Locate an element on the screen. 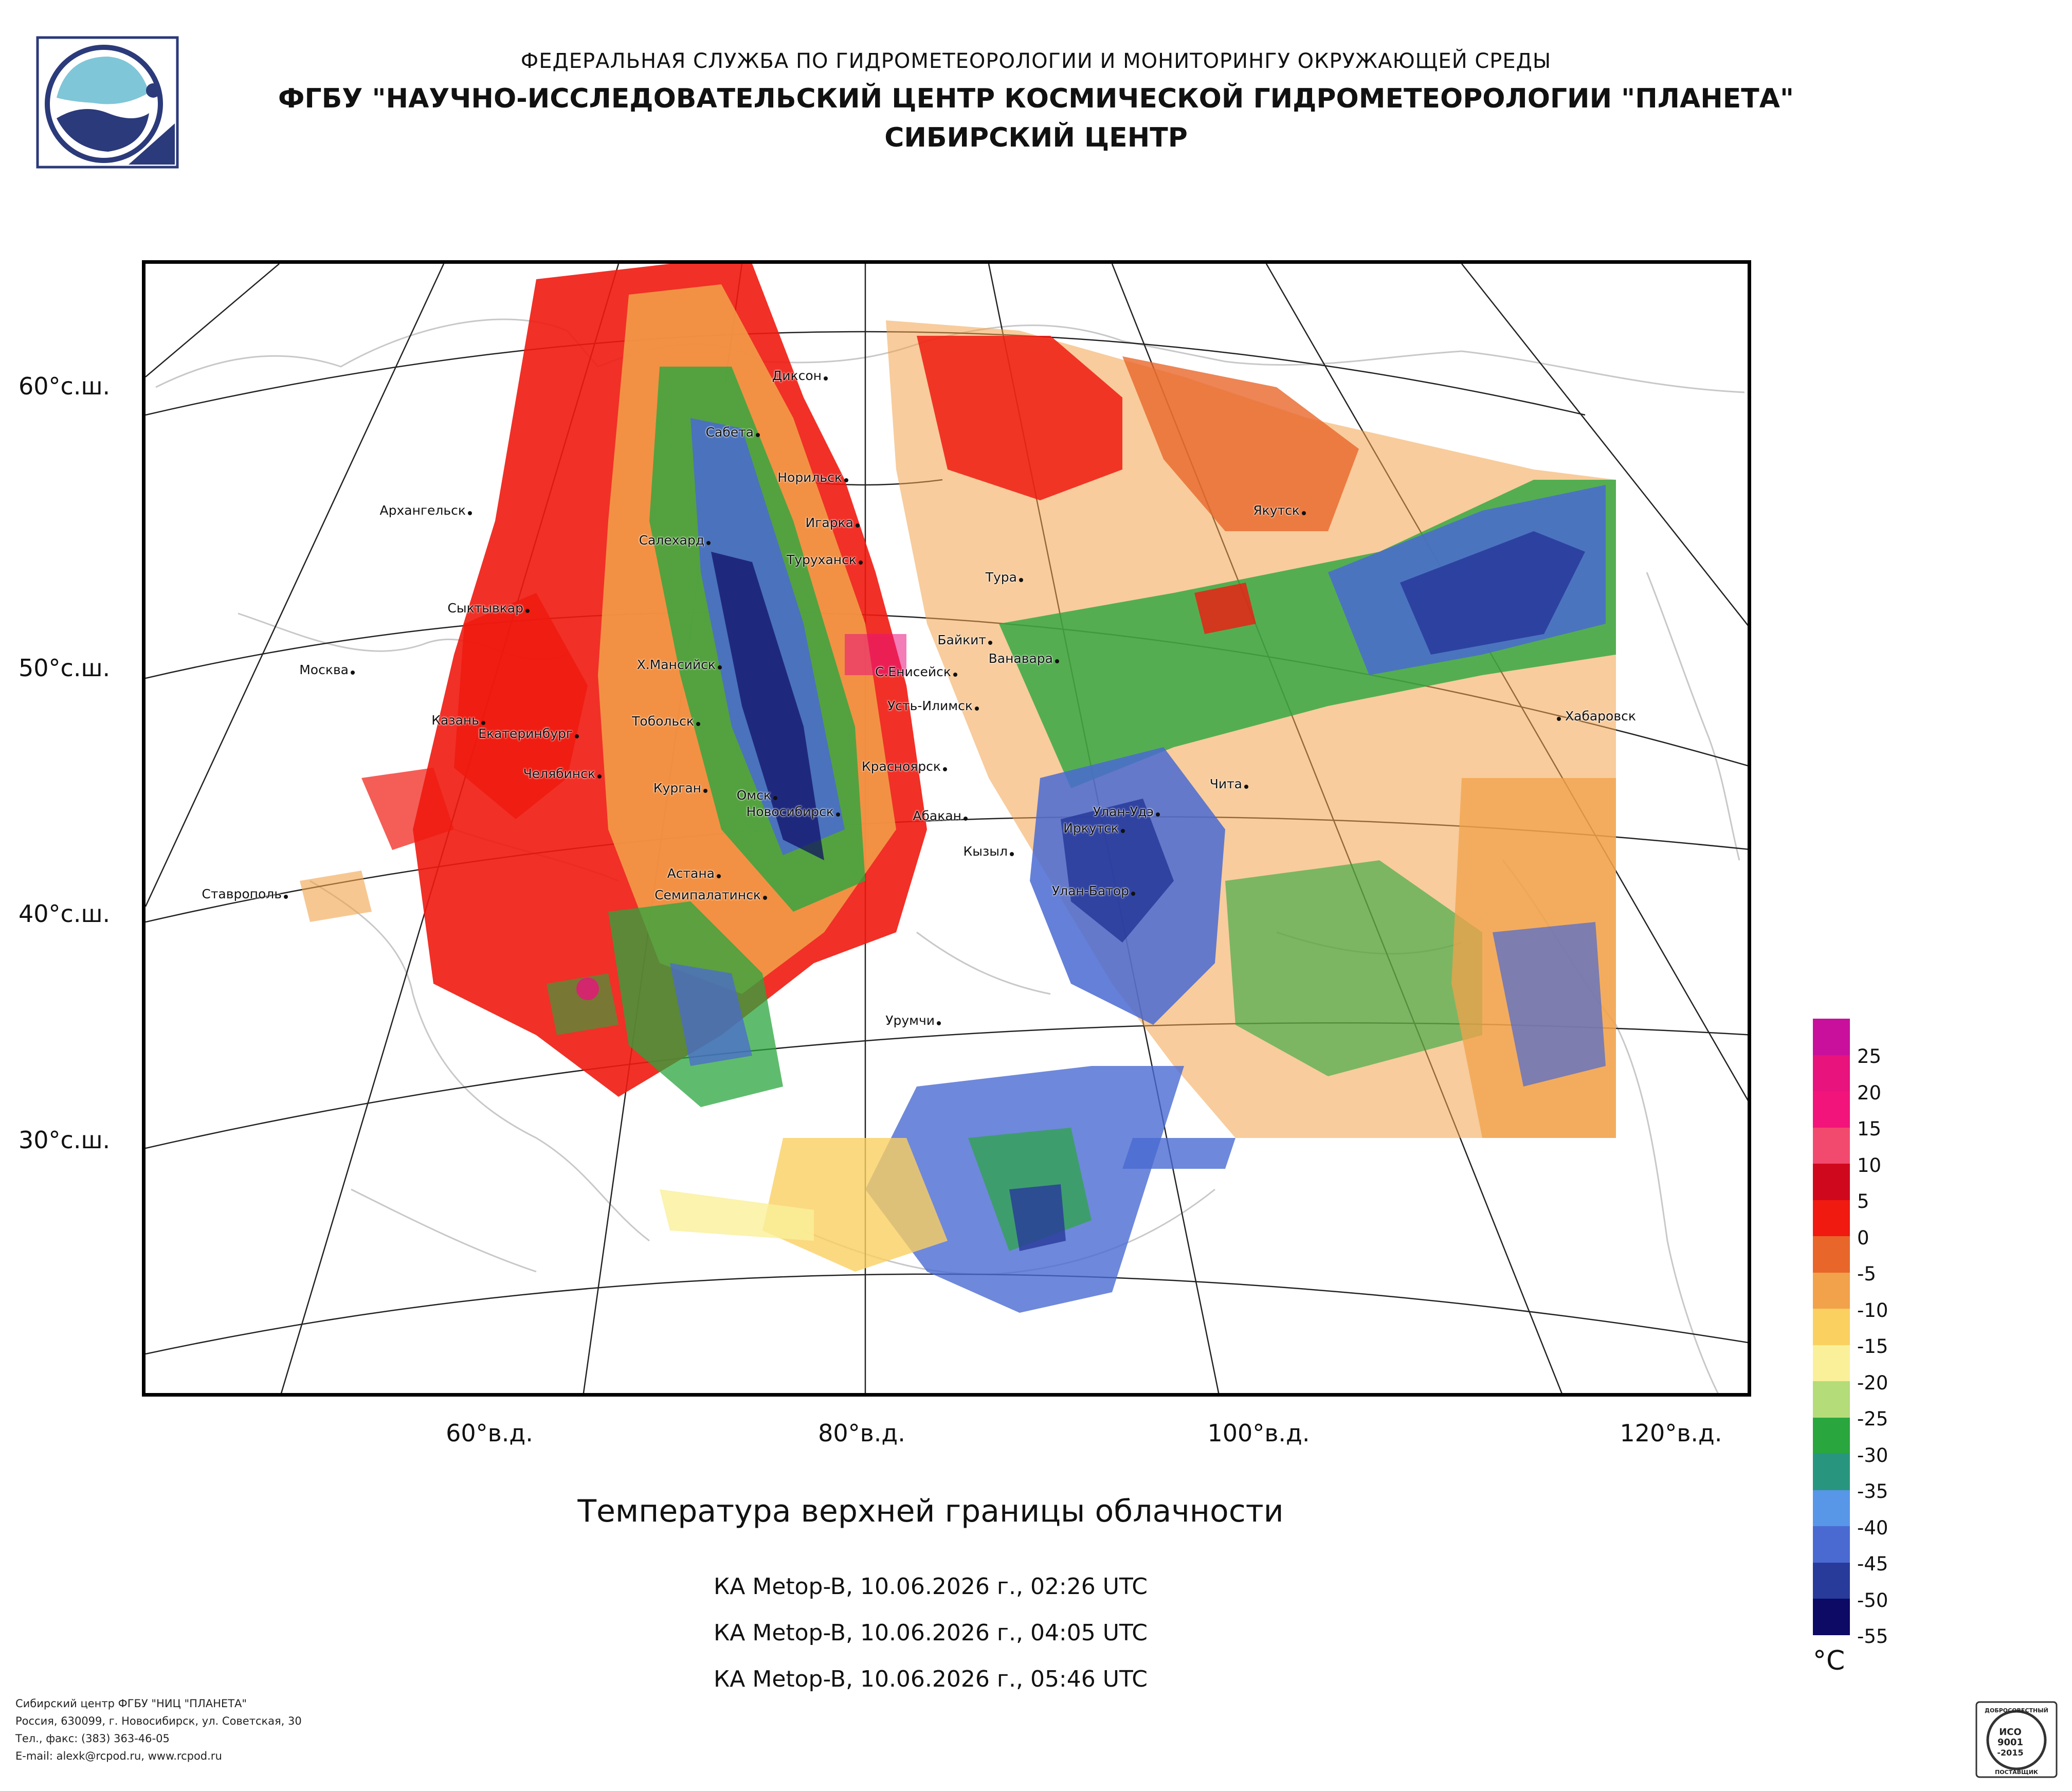 The height and width of the screenshot is (1791, 2072). city-label: Туруханск is located at coordinates (821, 559).